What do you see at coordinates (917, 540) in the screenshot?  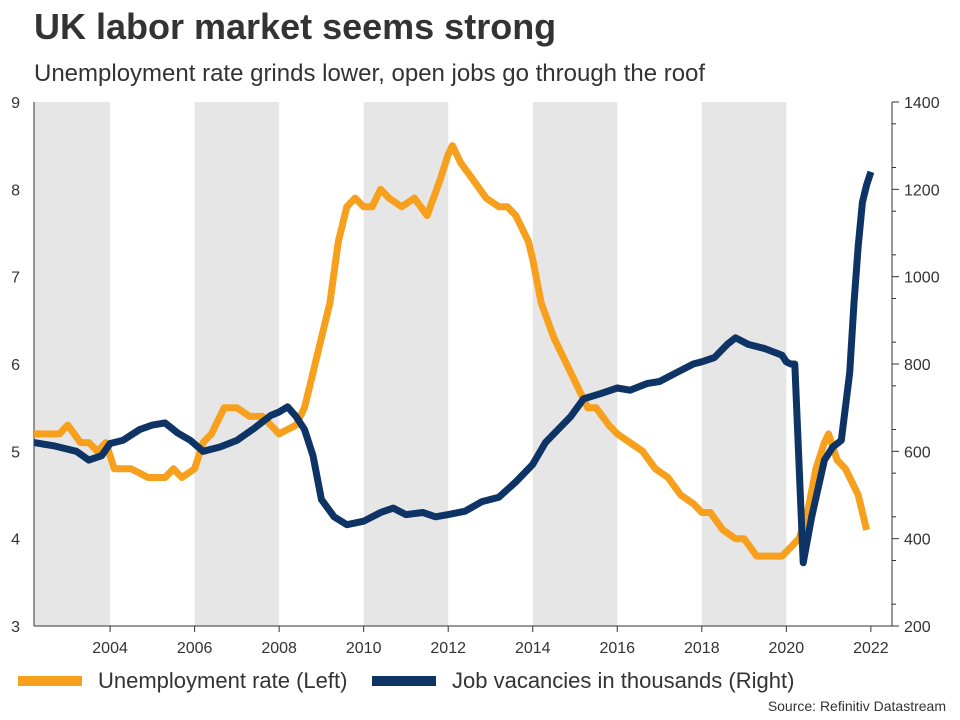 I see `y-right-tick-400: 400` at bounding box center [917, 540].